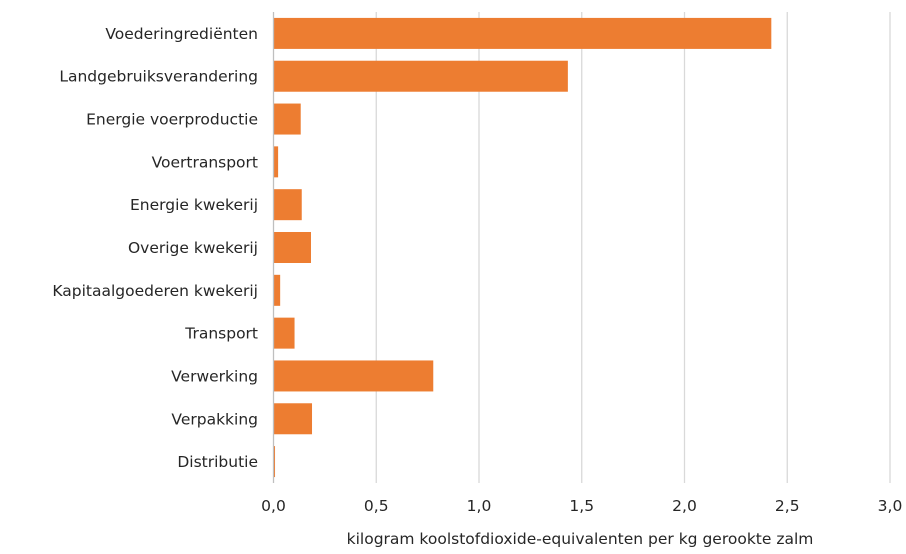 The width and height of the screenshot is (906, 554). Describe the element at coordinates (205, 162) in the screenshot. I see `category-label: Voertransport` at that location.